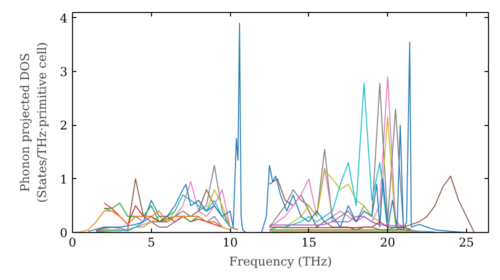 This screenshot has width=500, height=280. I want to click on y-tick-label: 2, so click(64, 125).